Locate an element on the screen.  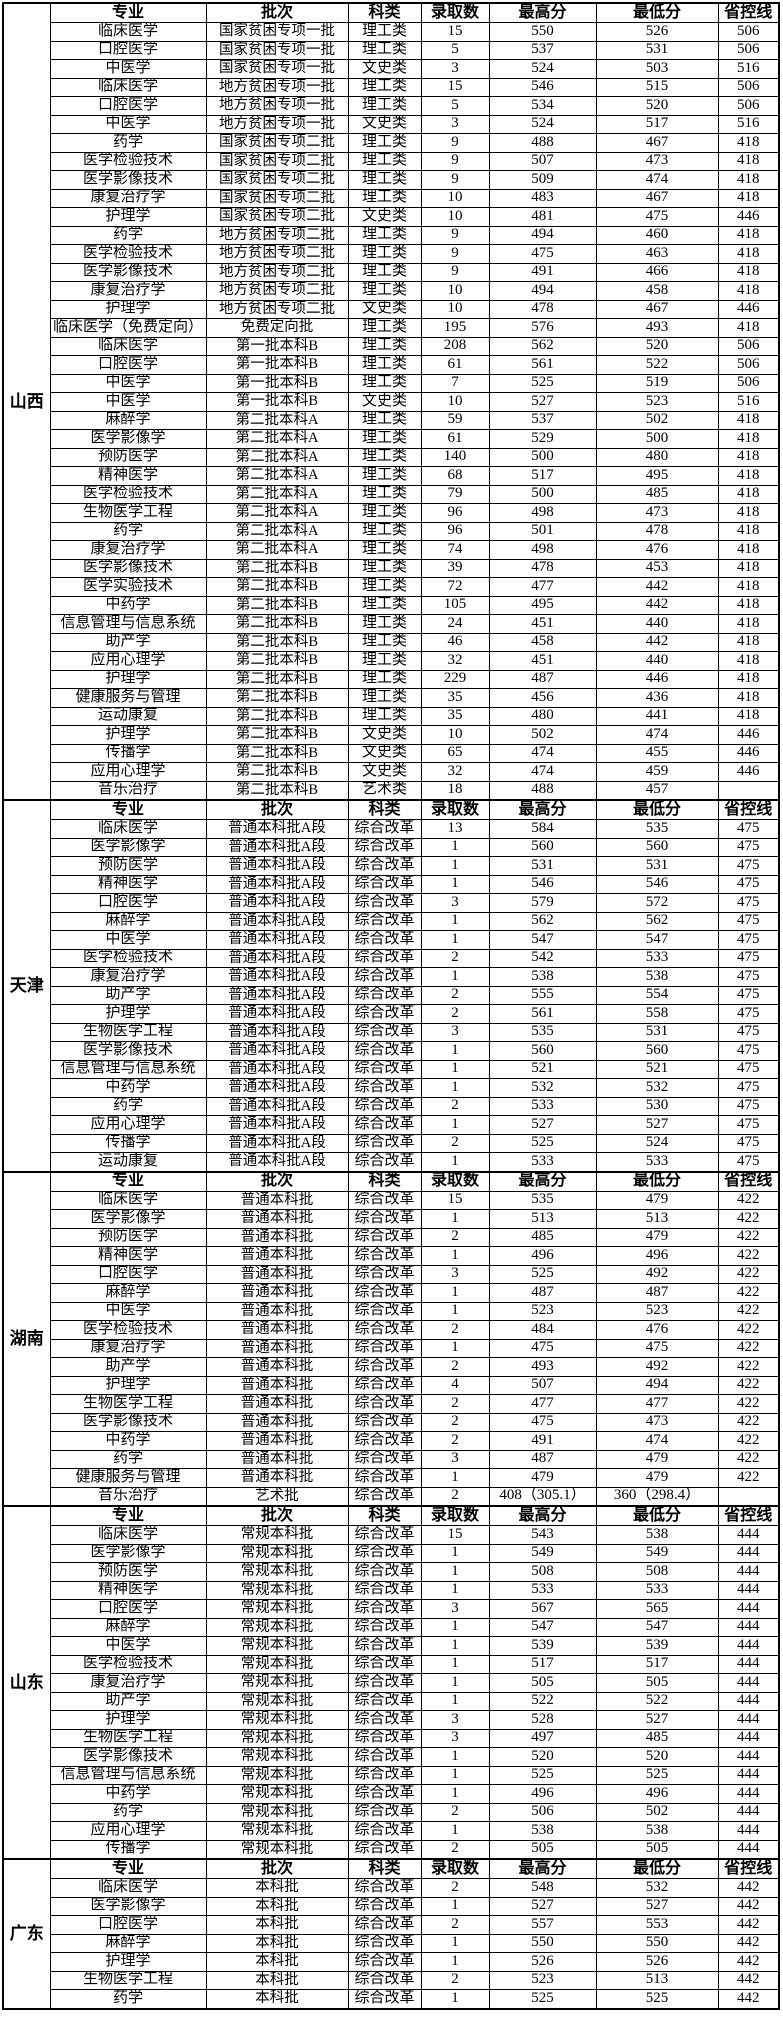
cell-max-score: 505 is located at coordinates (542, 1849).